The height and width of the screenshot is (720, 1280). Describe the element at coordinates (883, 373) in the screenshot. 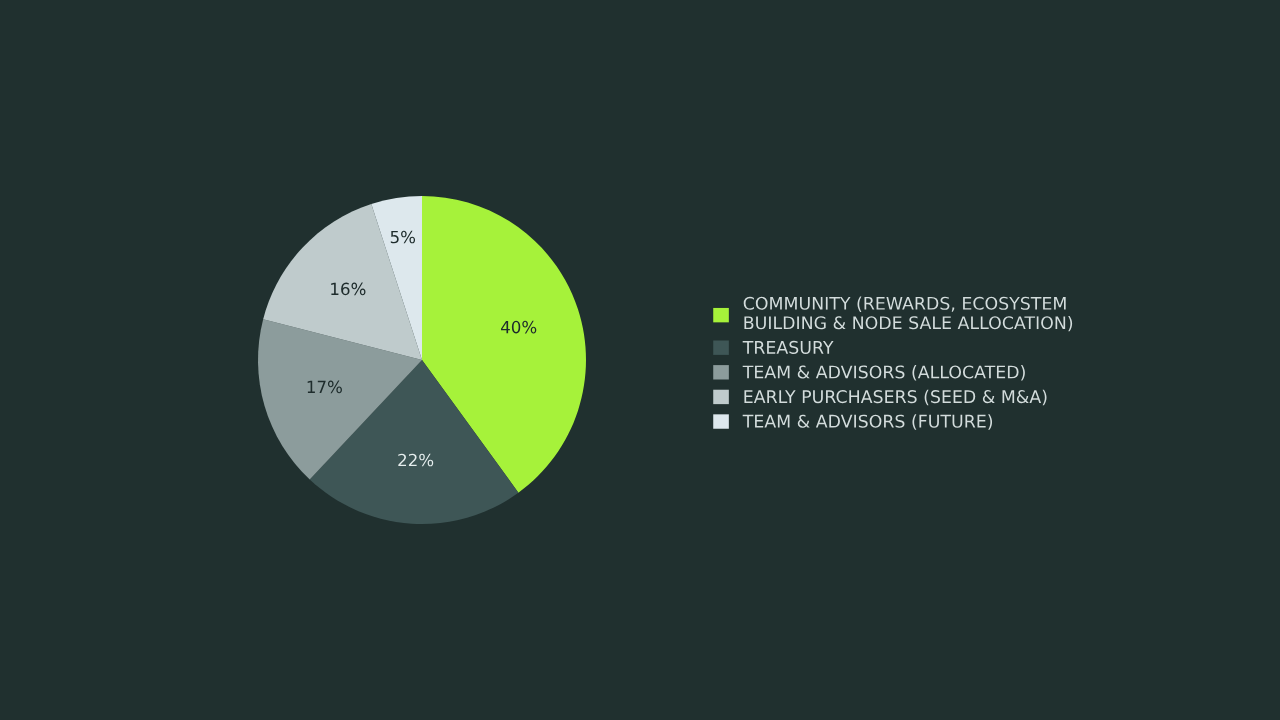

I see `legend-label: TEAM & ADVISORS (ALLOCATED)` at that location.